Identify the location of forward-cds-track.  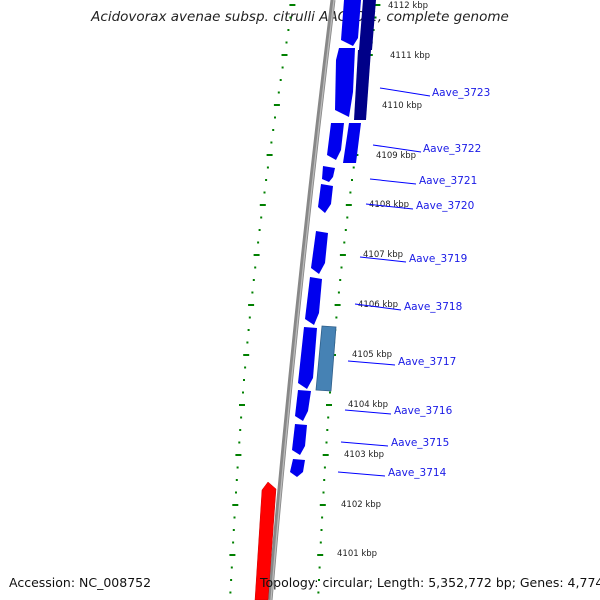
(333, 238).